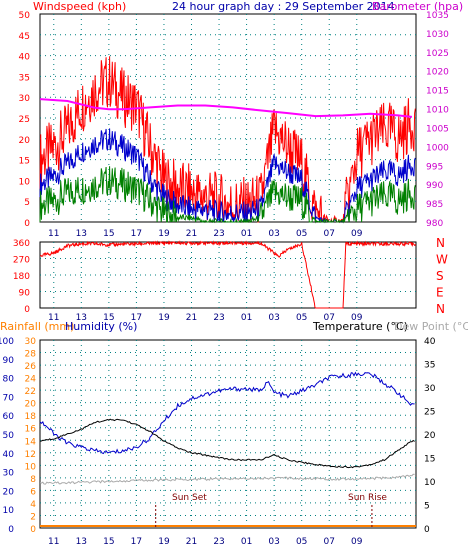 Image resolution: width=468 pixels, height=555 pixels. Describe the element at coordinates (329, 234) in the screenshot. I see `wind-xtick-label: 07` at that location.